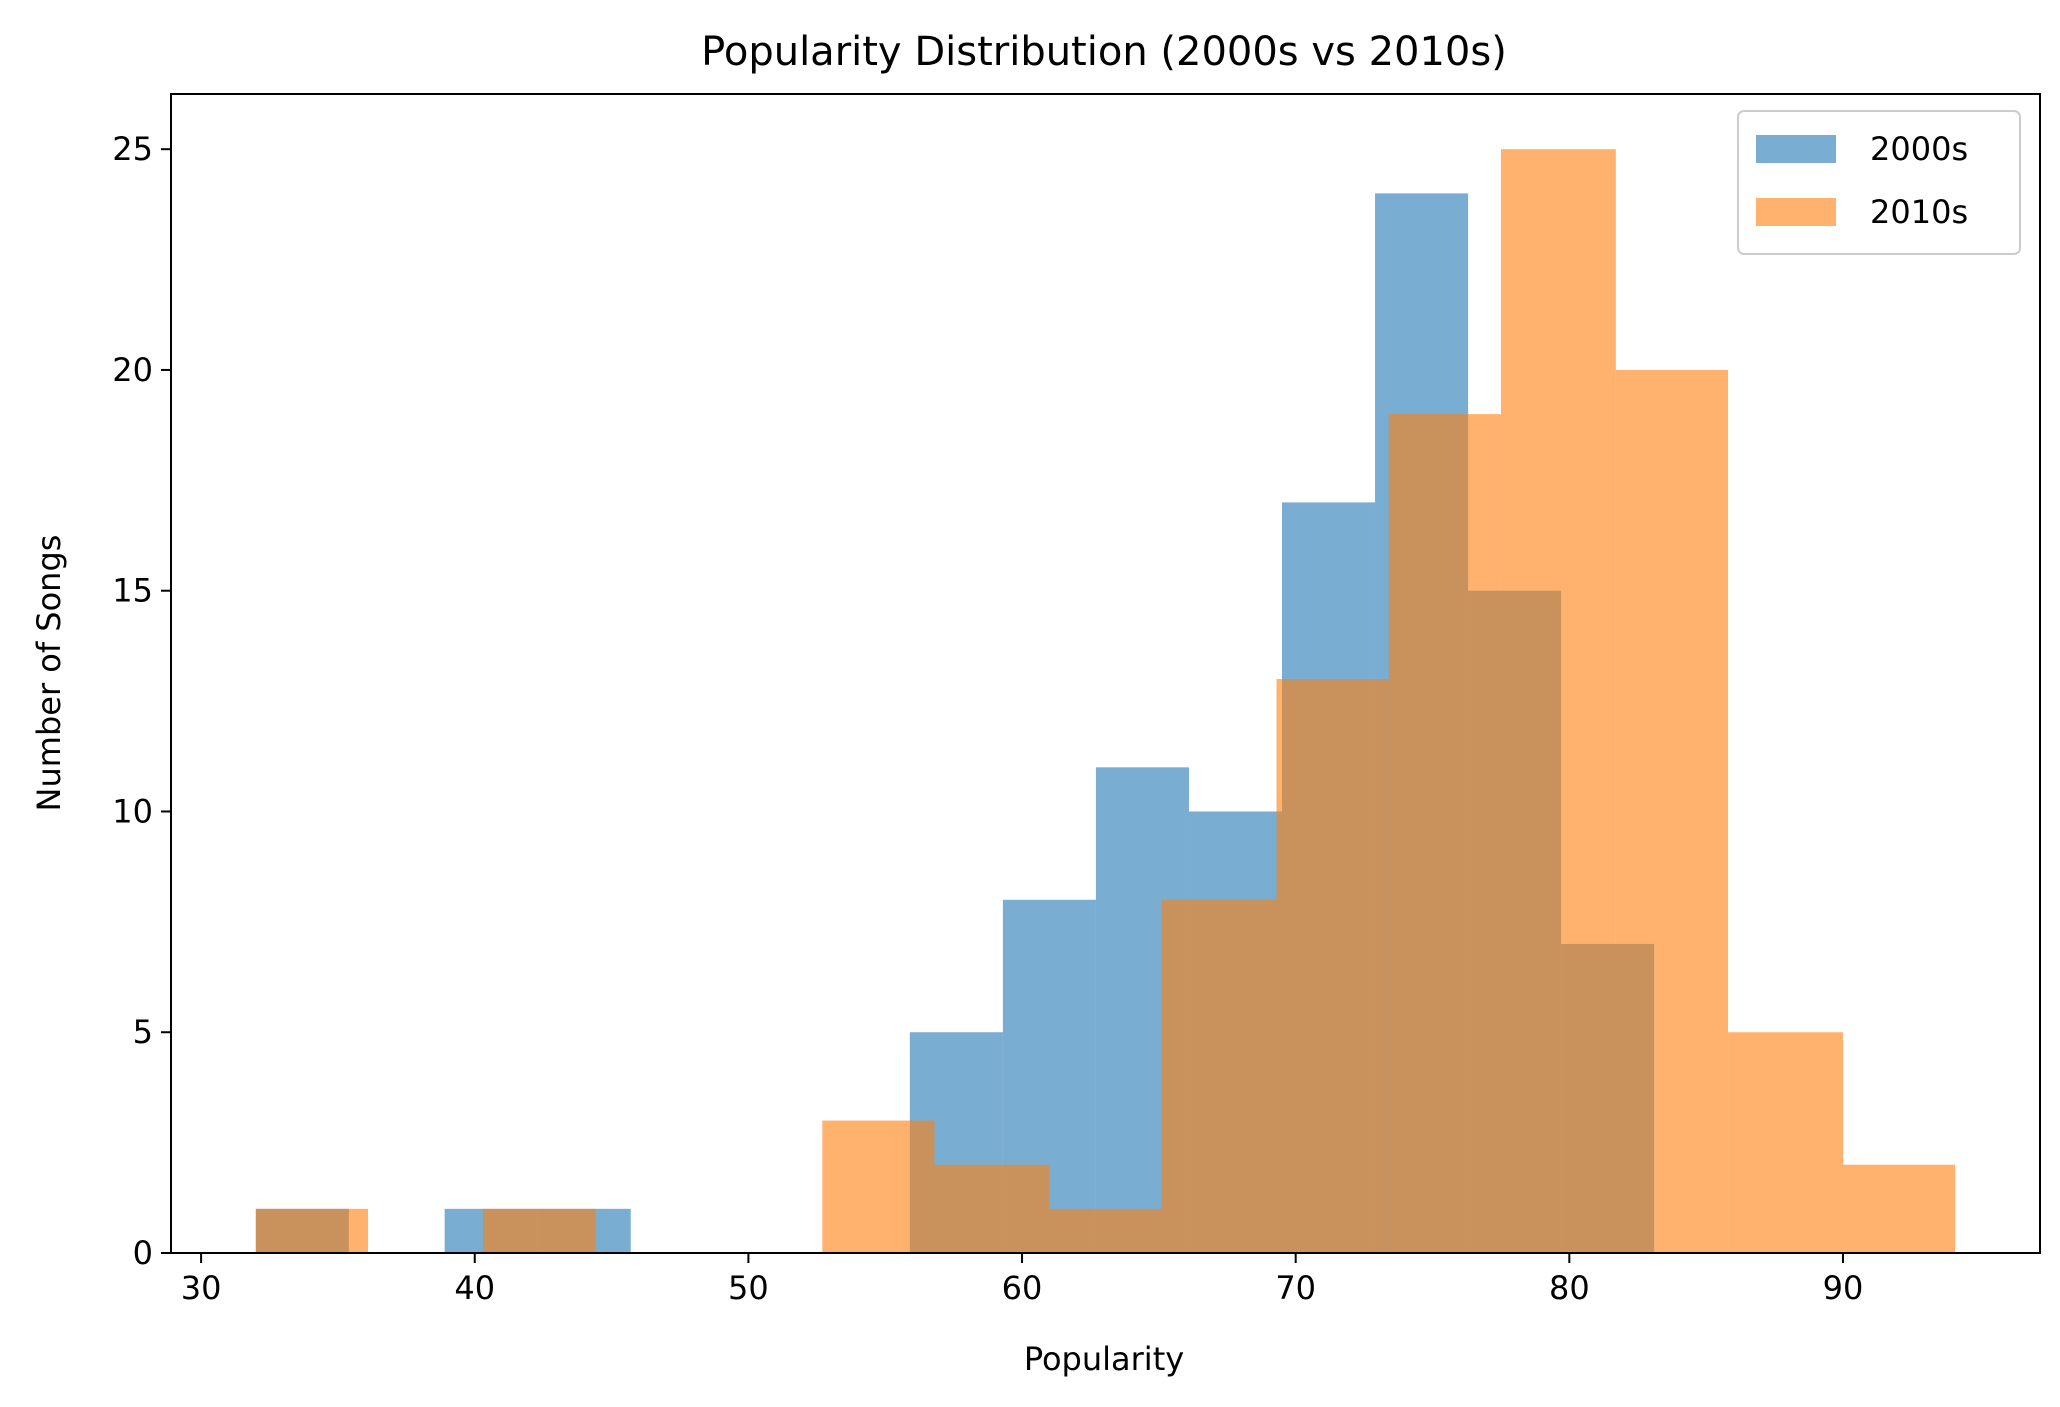 Image resolution: width=2060 pixels, height=1407 pixels. I want to click on legend-label-2000s: 2000s, so click(1919, 149).